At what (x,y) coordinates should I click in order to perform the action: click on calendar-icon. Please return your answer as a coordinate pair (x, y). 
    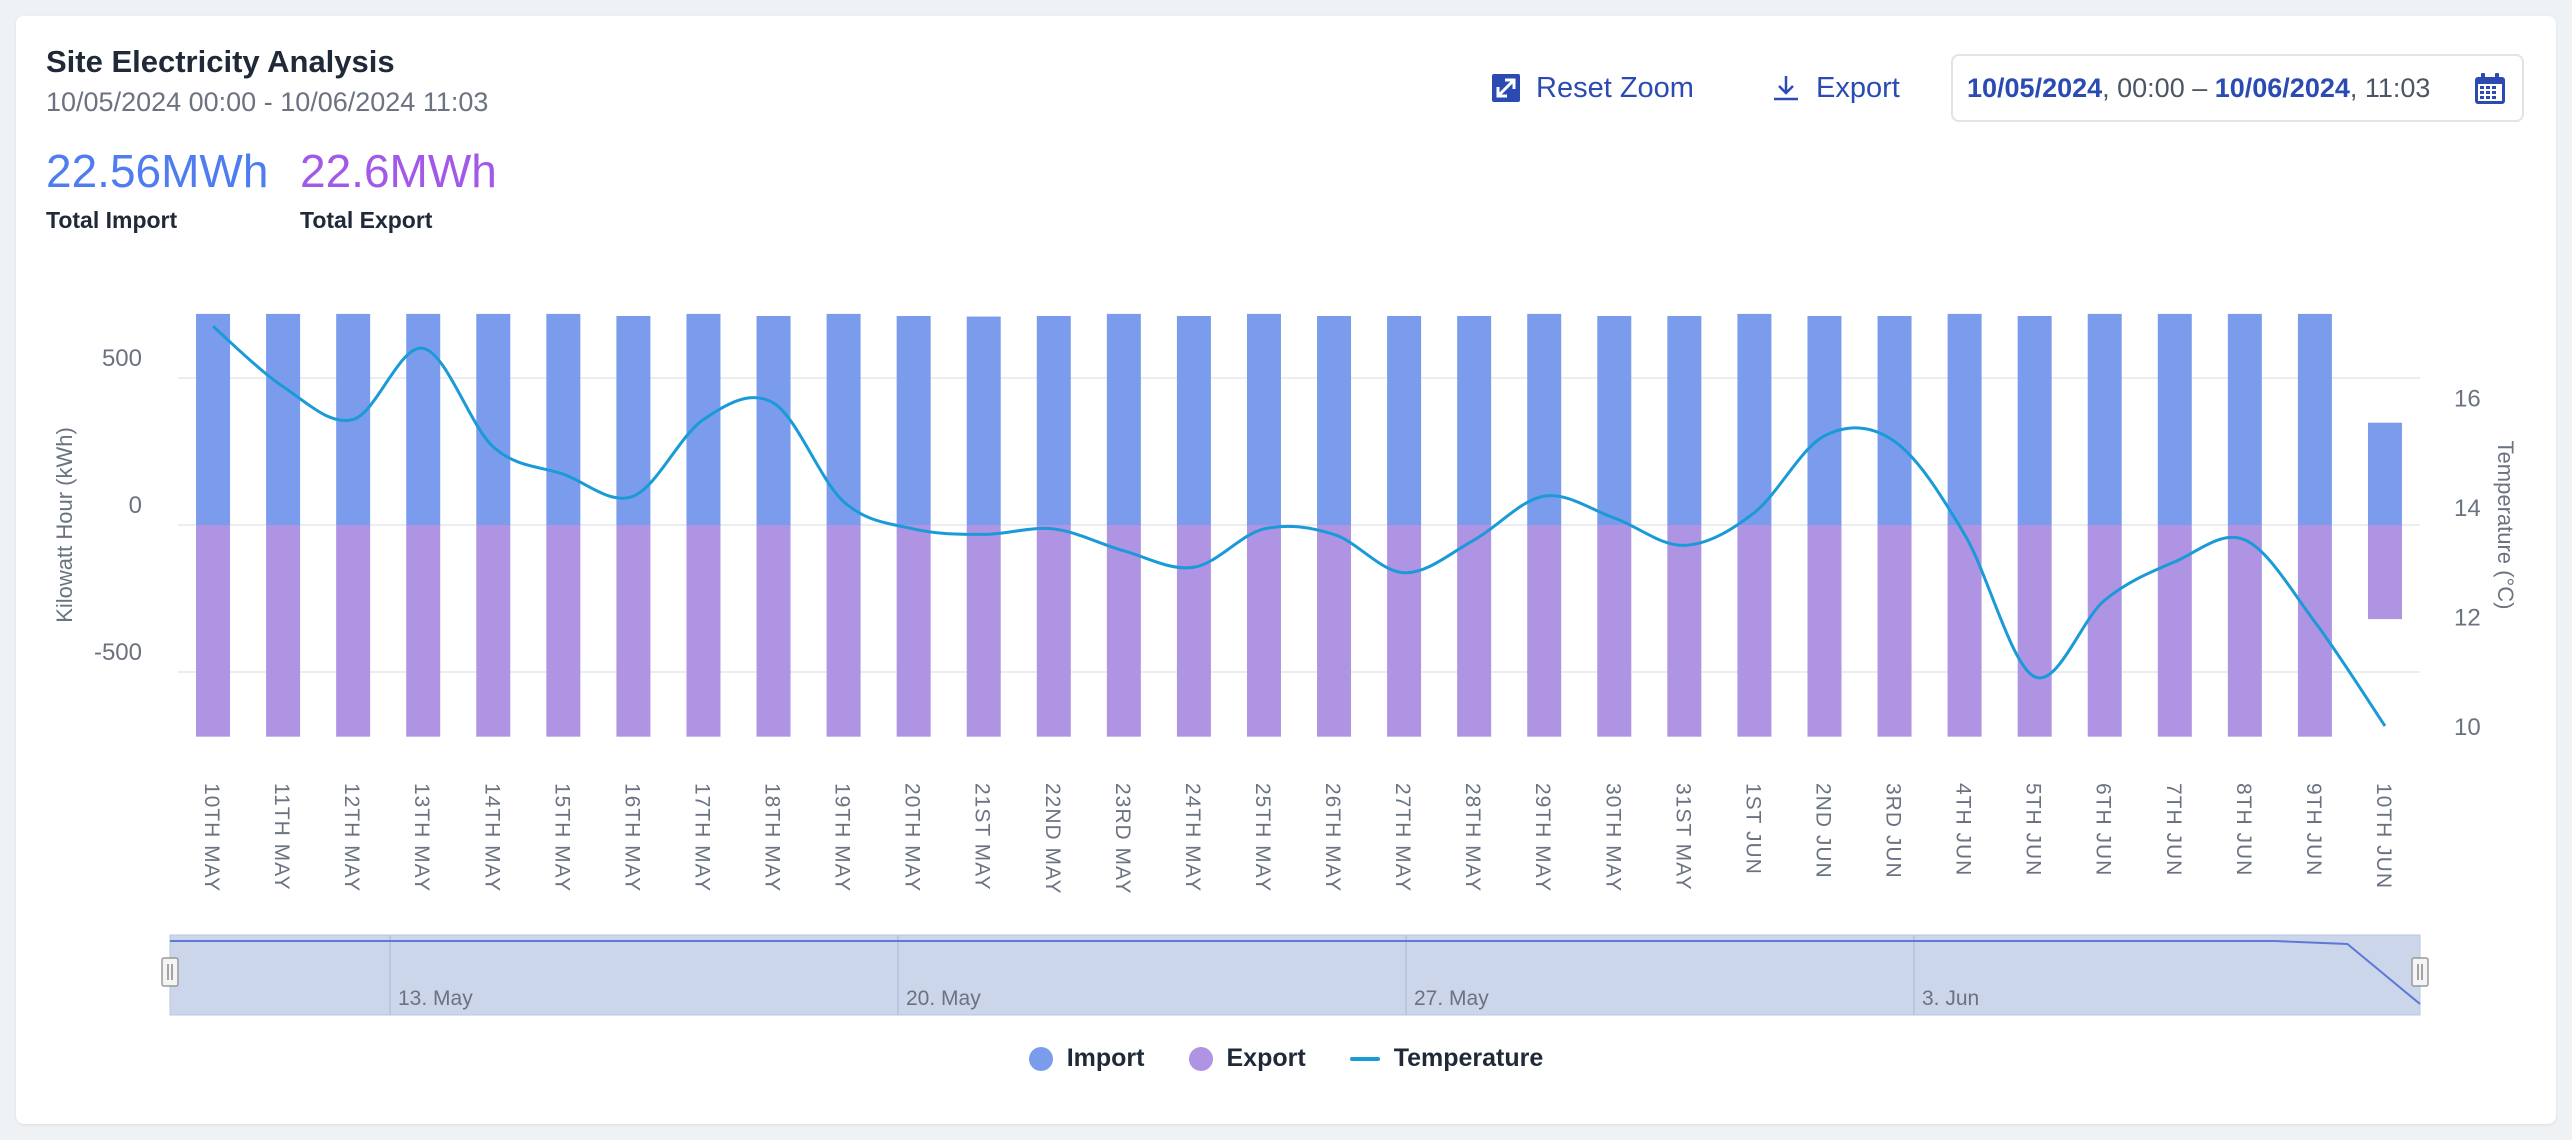
    Looking at the image, I should click on (2490, 89).